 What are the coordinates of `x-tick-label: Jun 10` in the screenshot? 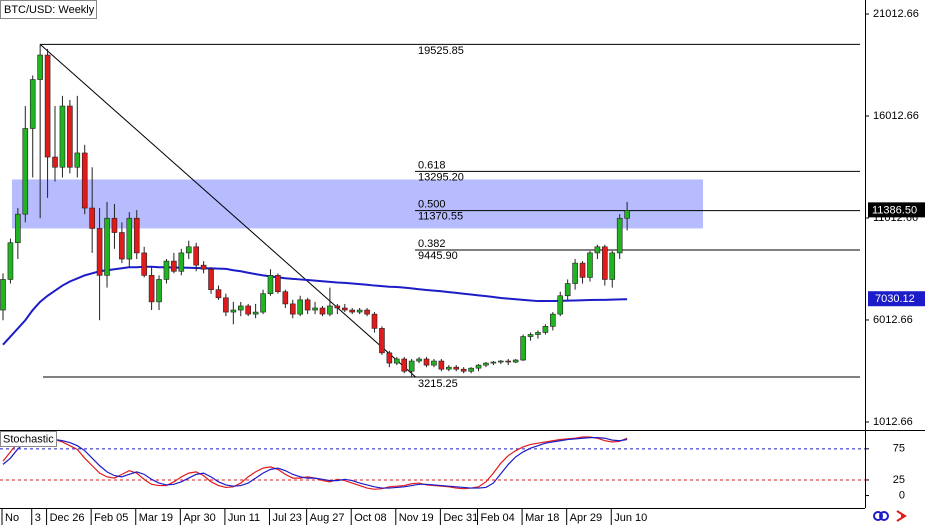 It's located at (630, 518).